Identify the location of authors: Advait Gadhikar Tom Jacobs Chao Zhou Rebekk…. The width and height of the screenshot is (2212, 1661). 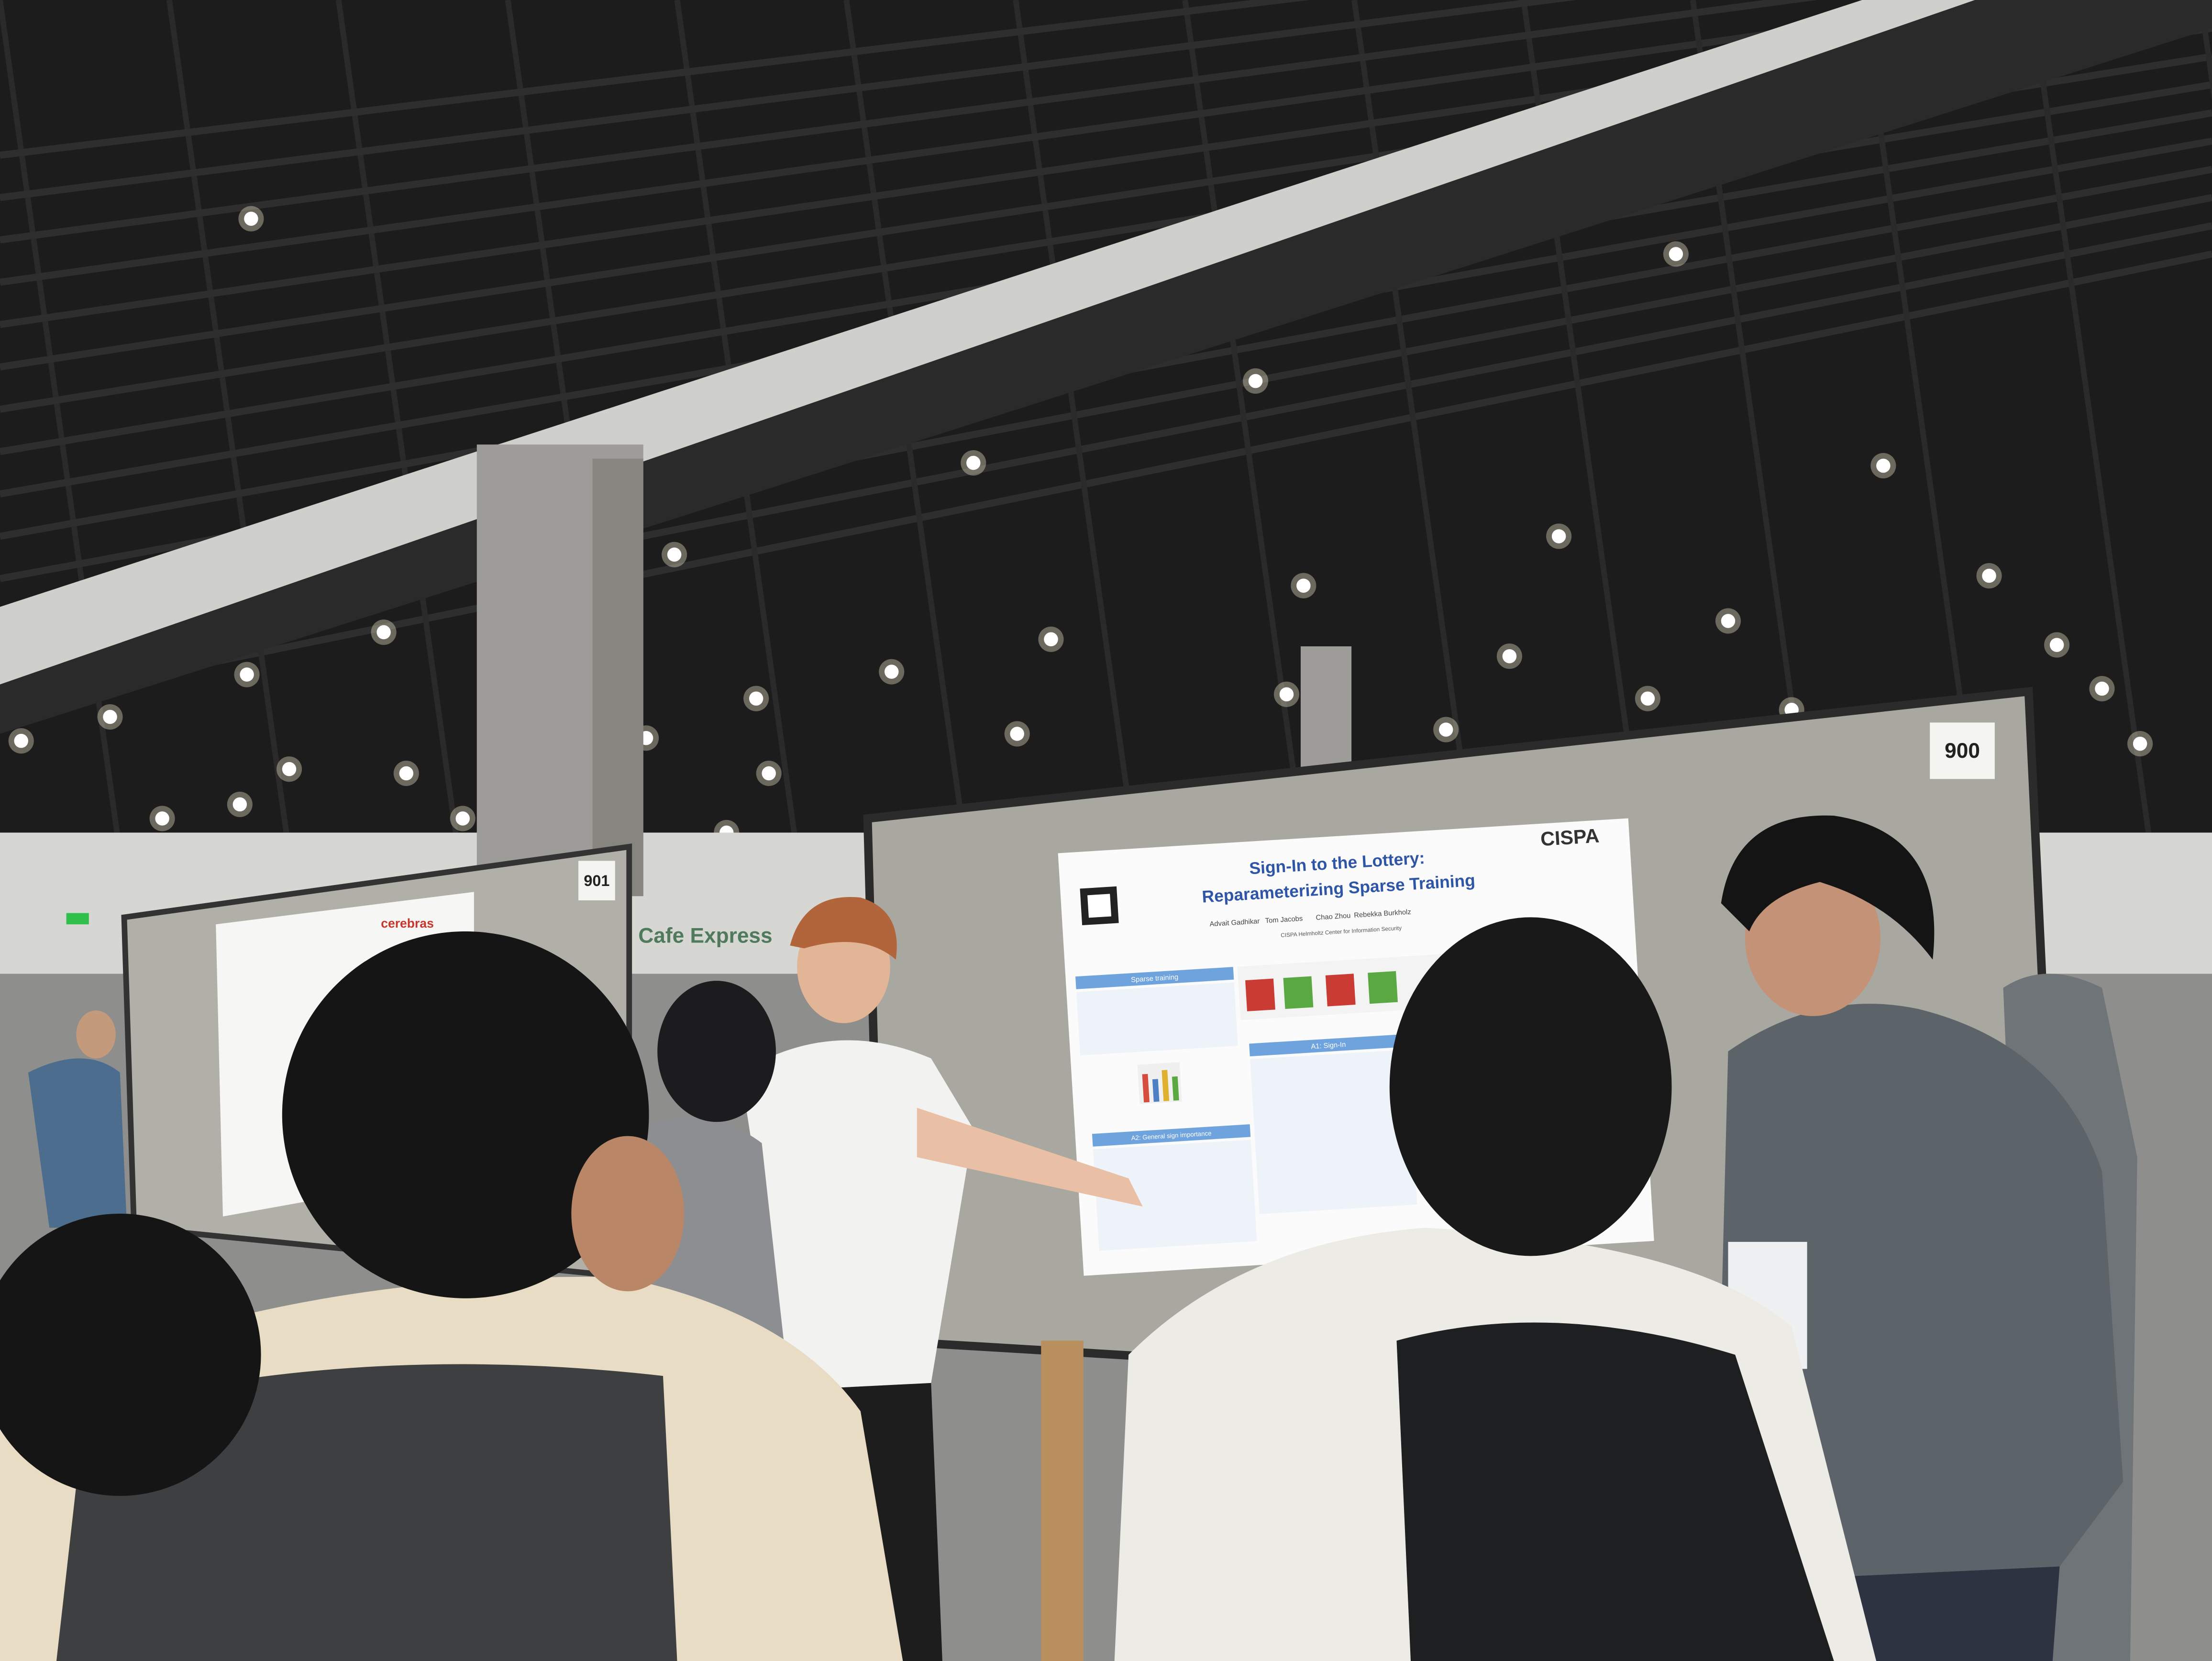
(1310, 919).